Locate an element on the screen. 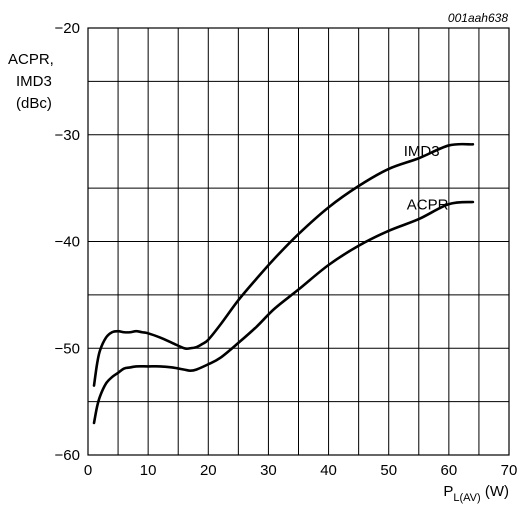 The height and width of the screenshot is (510, 529). y-tick-label: −60 is located at coordinates (67, 455).